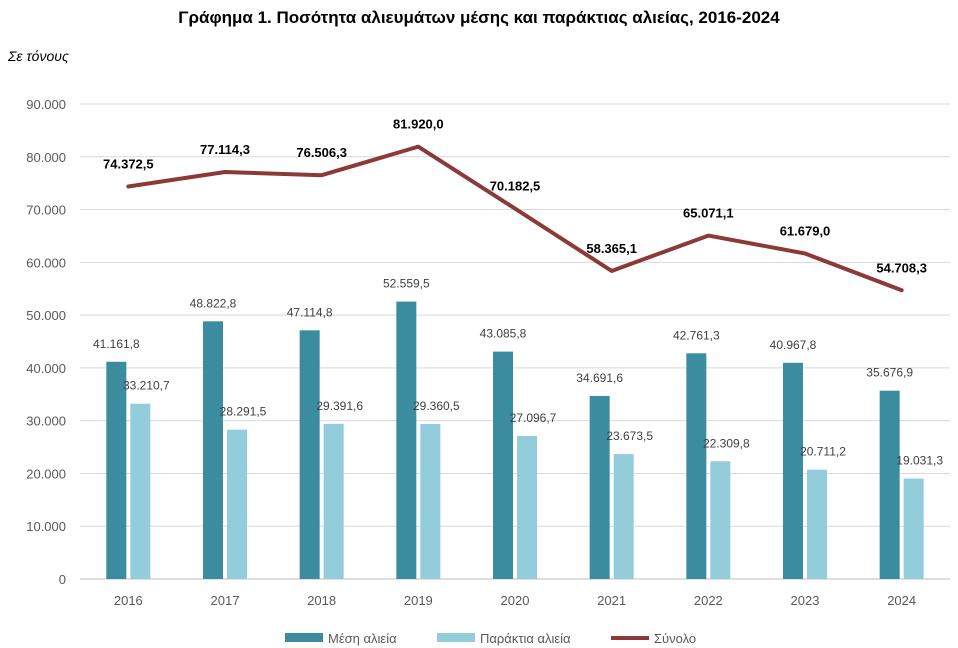  Describe the element at coordinates (696, 335) in the screenshot. I see `bar-label-medium: 42.761,3` at that location.